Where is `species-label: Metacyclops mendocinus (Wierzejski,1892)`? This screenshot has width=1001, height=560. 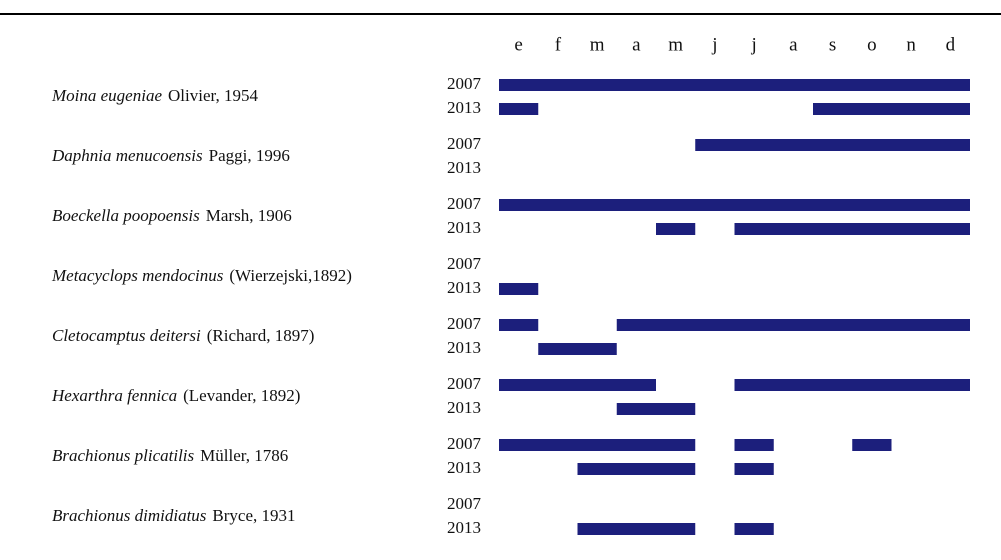
species-label: Metacyclops mendocinus (Wierzejski,1892) is located at coordinates (201, 275).